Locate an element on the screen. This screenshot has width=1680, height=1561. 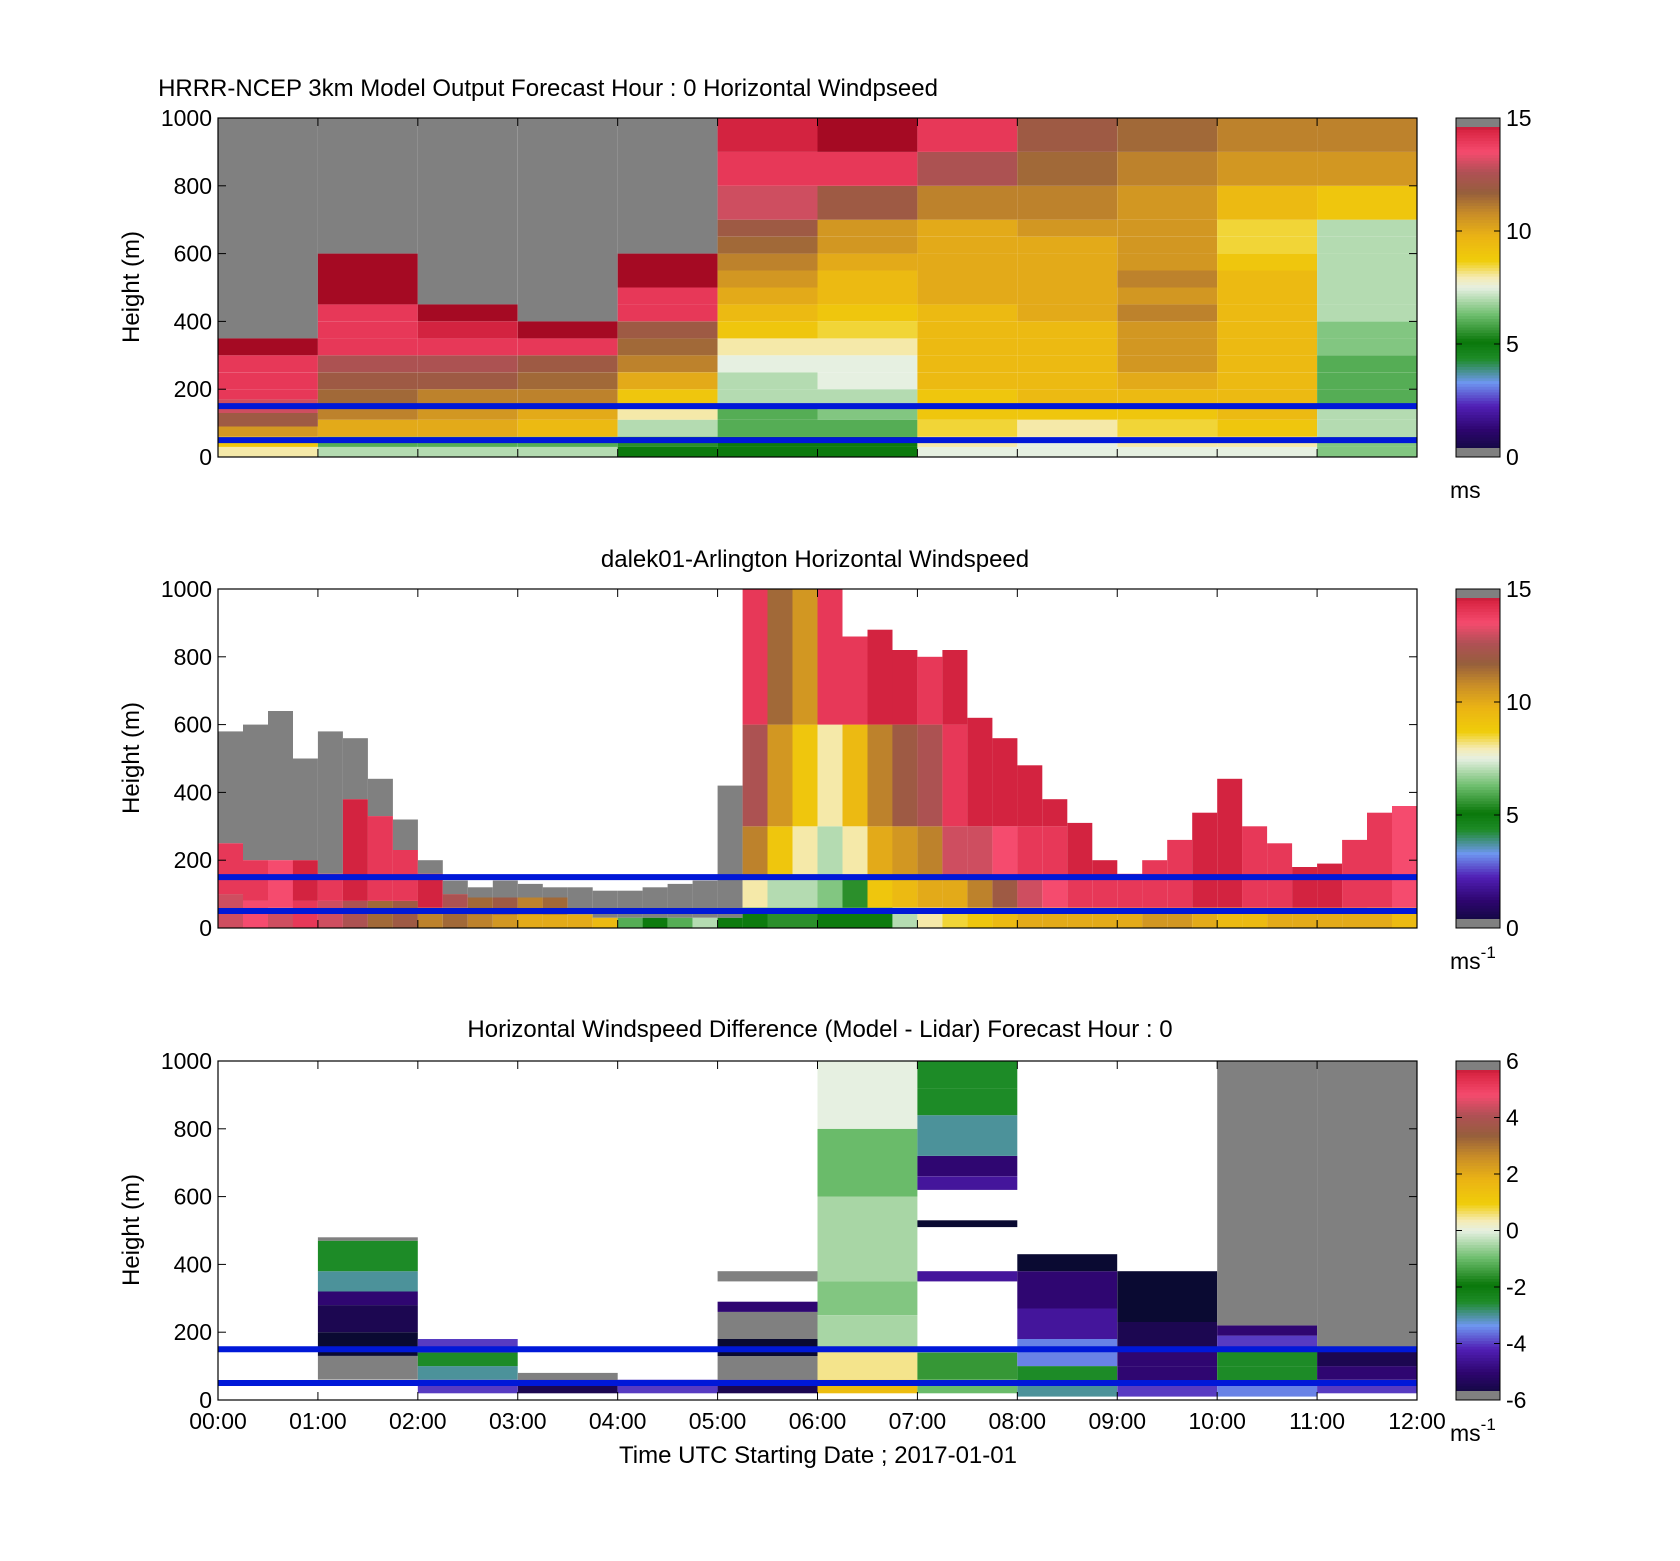
colorbar-frame is located at coordinates (1478, 287).